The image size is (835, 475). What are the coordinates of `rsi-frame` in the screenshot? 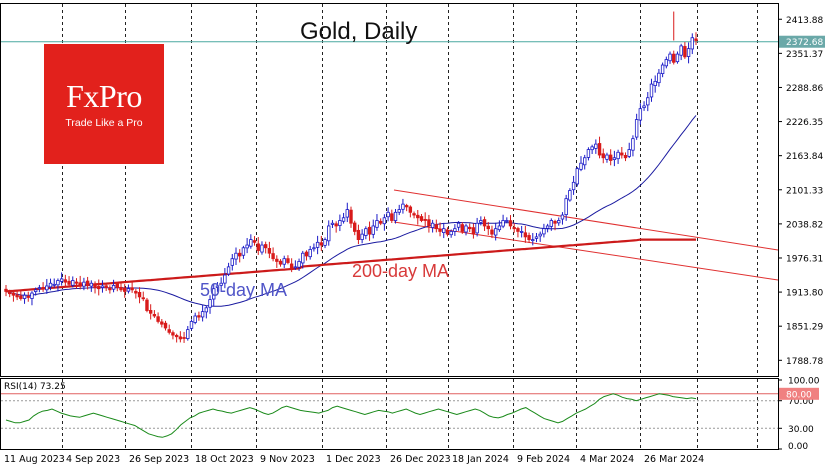 It's located at (389, 414).